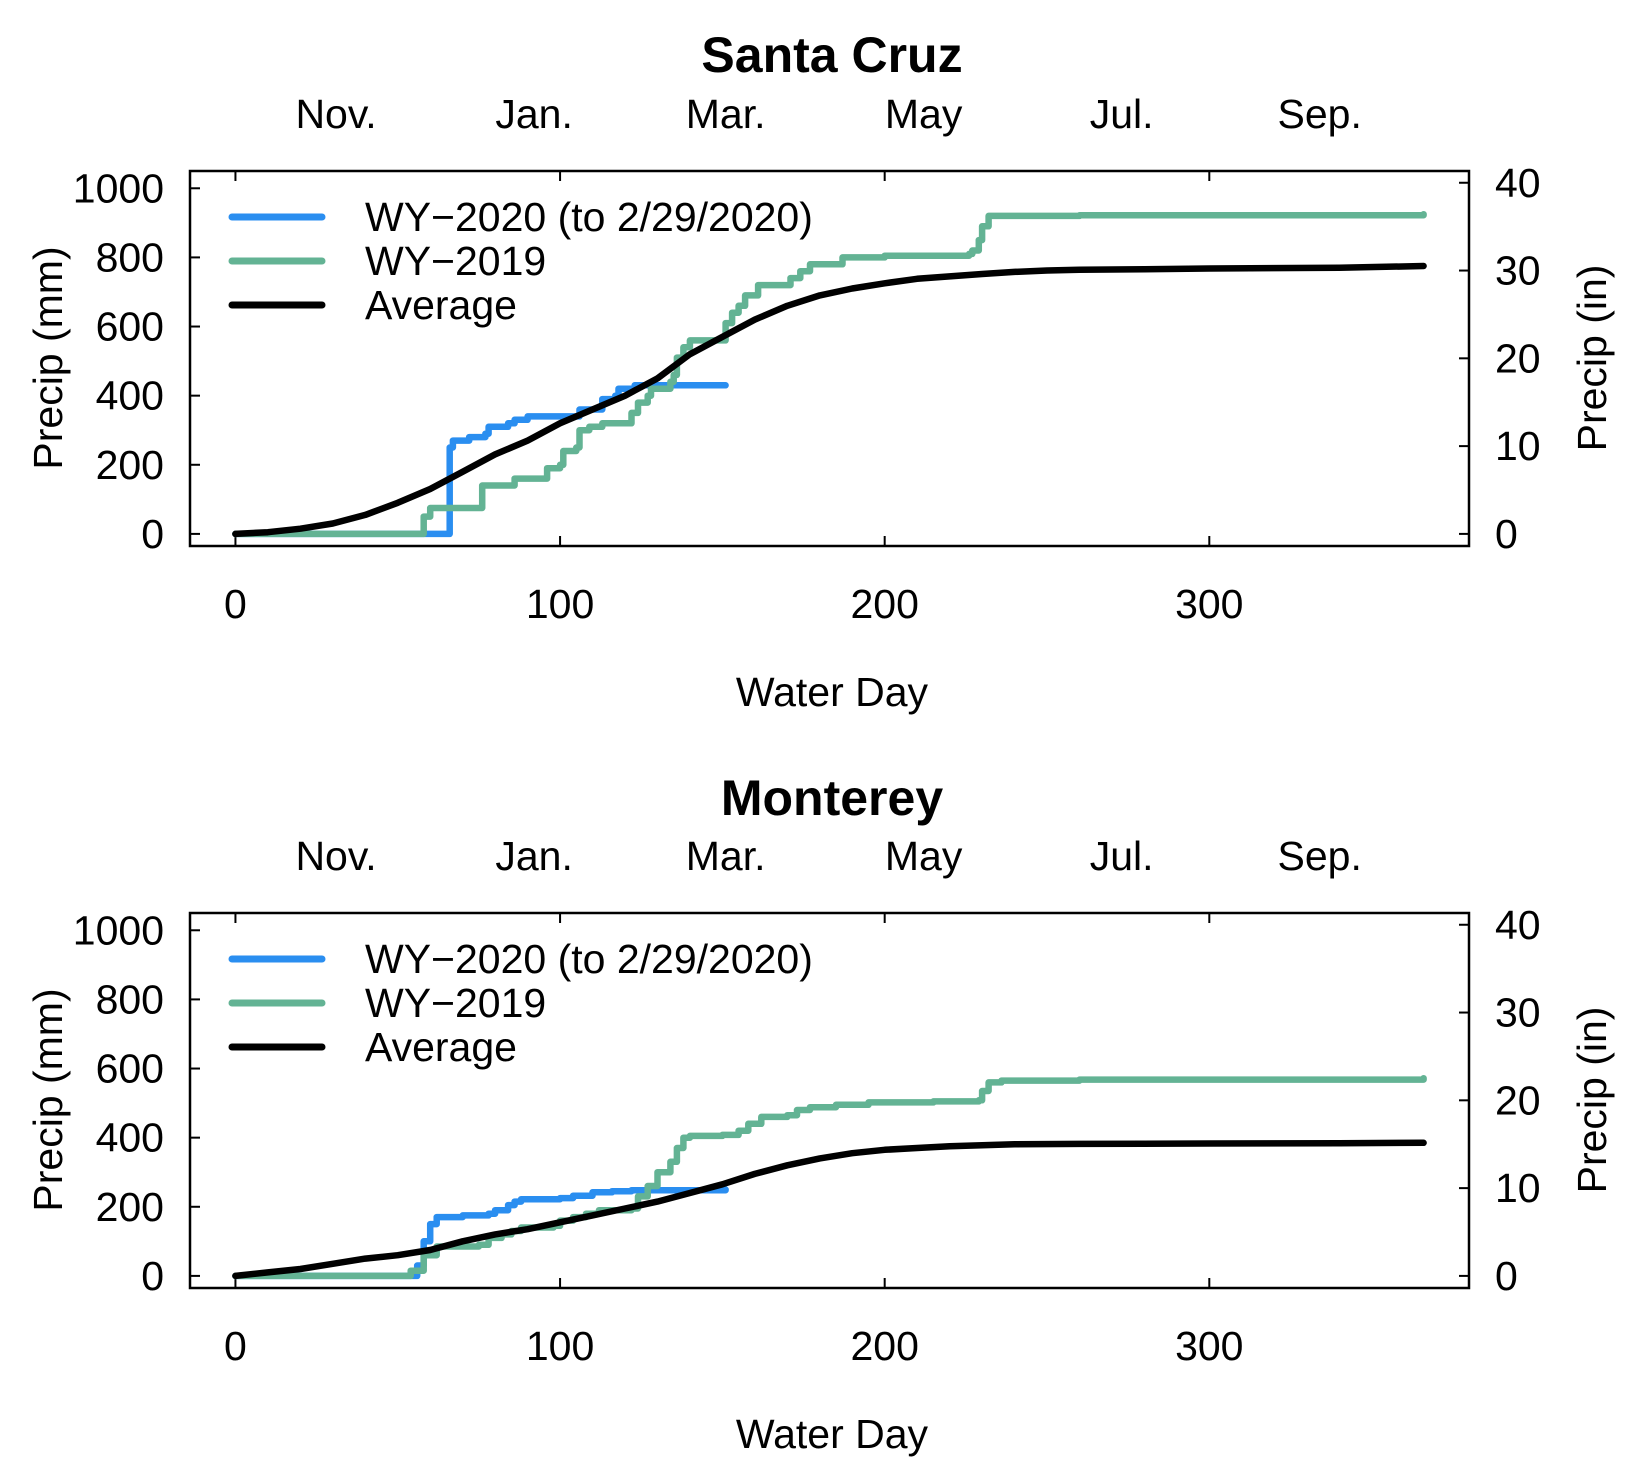 The width and height of the screenshot is (1640, 1480). I want to click on series-lines, so click(829, 1177).